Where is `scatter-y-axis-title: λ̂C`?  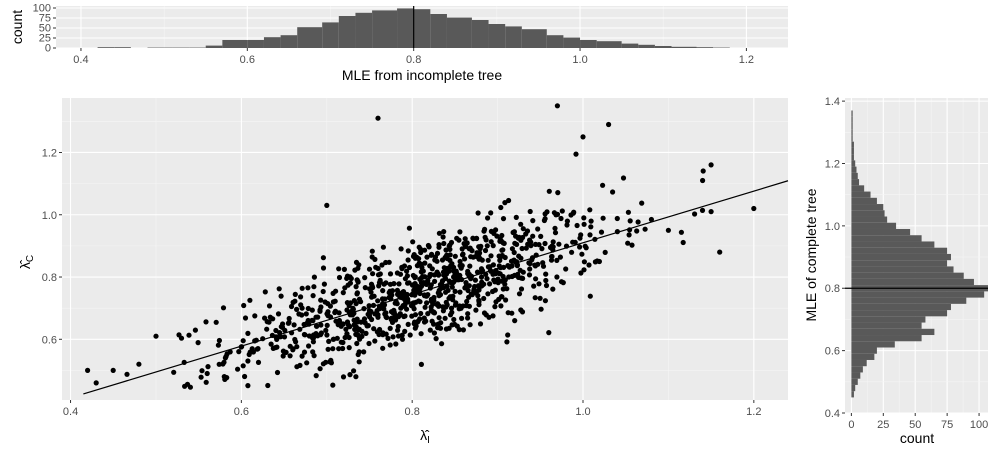
scatter-y-axis-title: λ̂C is located at coordinates (26, 262).